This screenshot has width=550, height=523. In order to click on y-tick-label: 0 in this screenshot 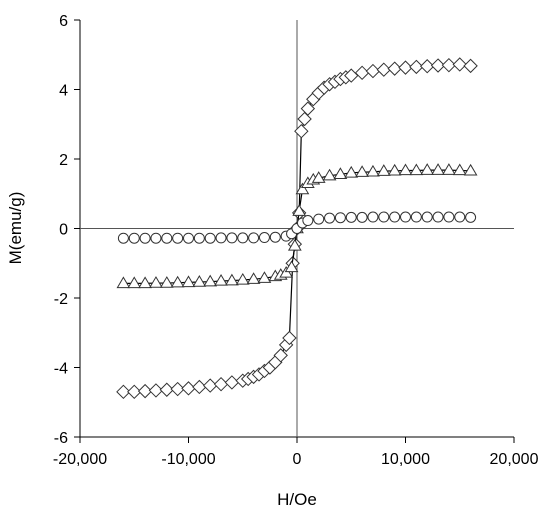, I will do `click(63, 230)`.